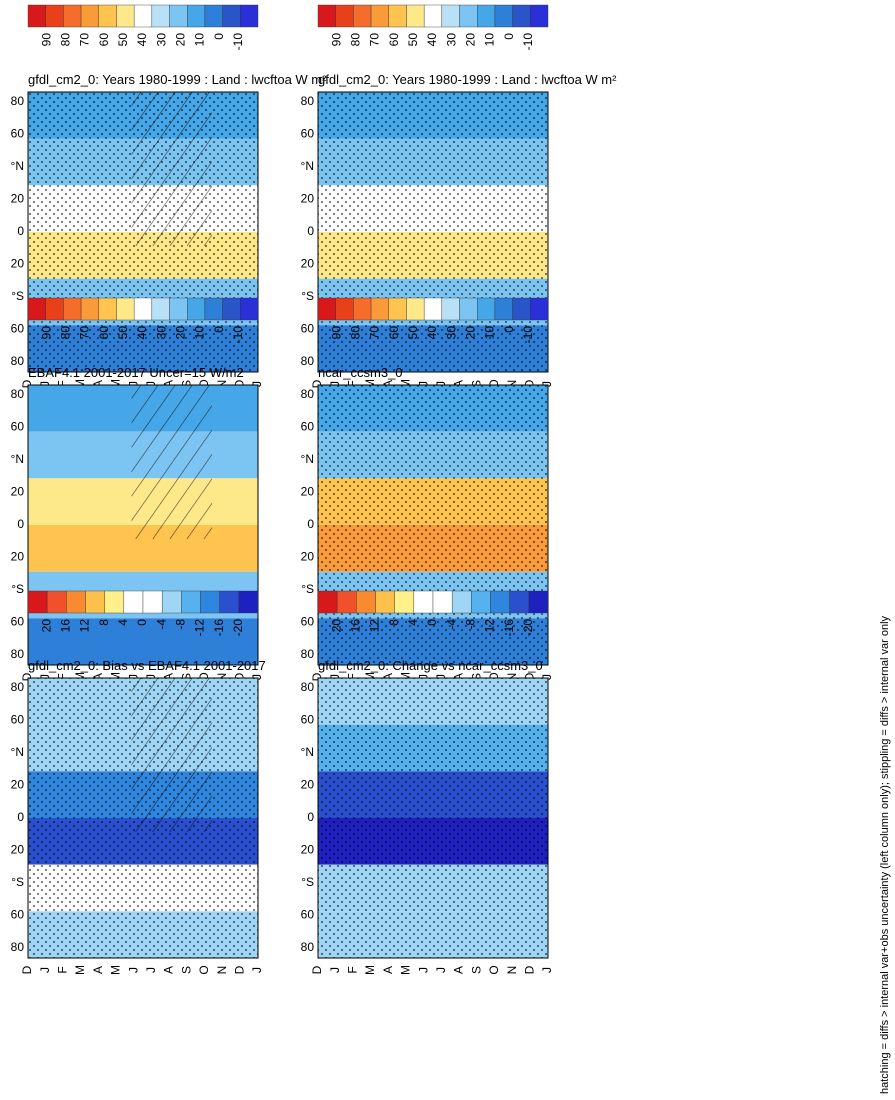 The image size is (895, 1100). Describe the element at coordinates (490, 628) in the screenshot. I see `colorbar-tick-label: -12` at that location.